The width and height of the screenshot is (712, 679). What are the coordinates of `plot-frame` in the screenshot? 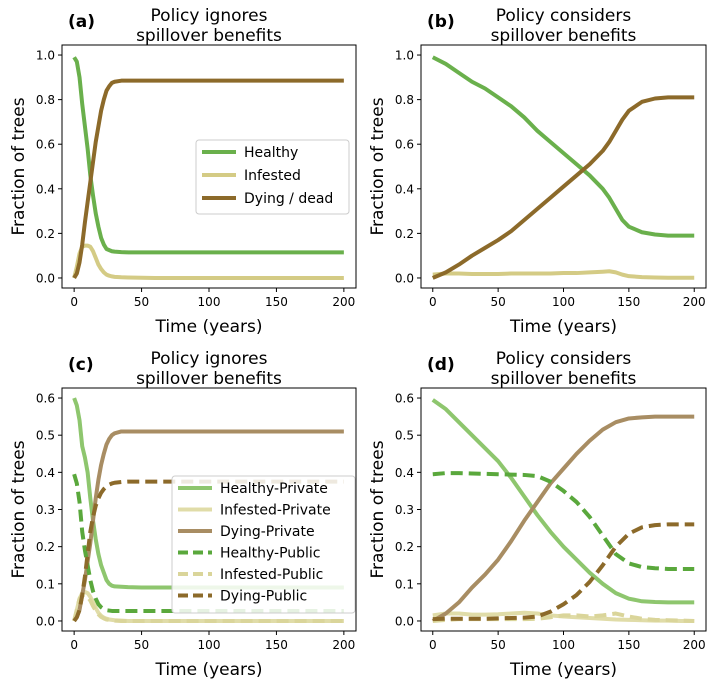 It's located at (563, 166).